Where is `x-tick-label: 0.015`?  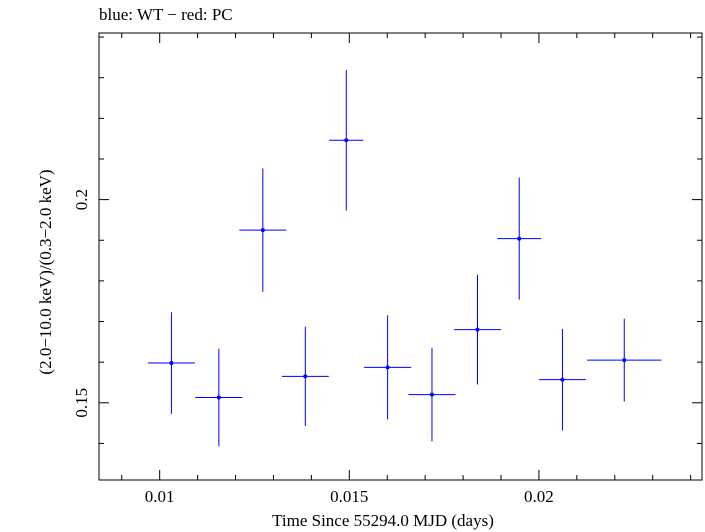 x-tick-label: 0.015 is located at coordinates (349, 496).